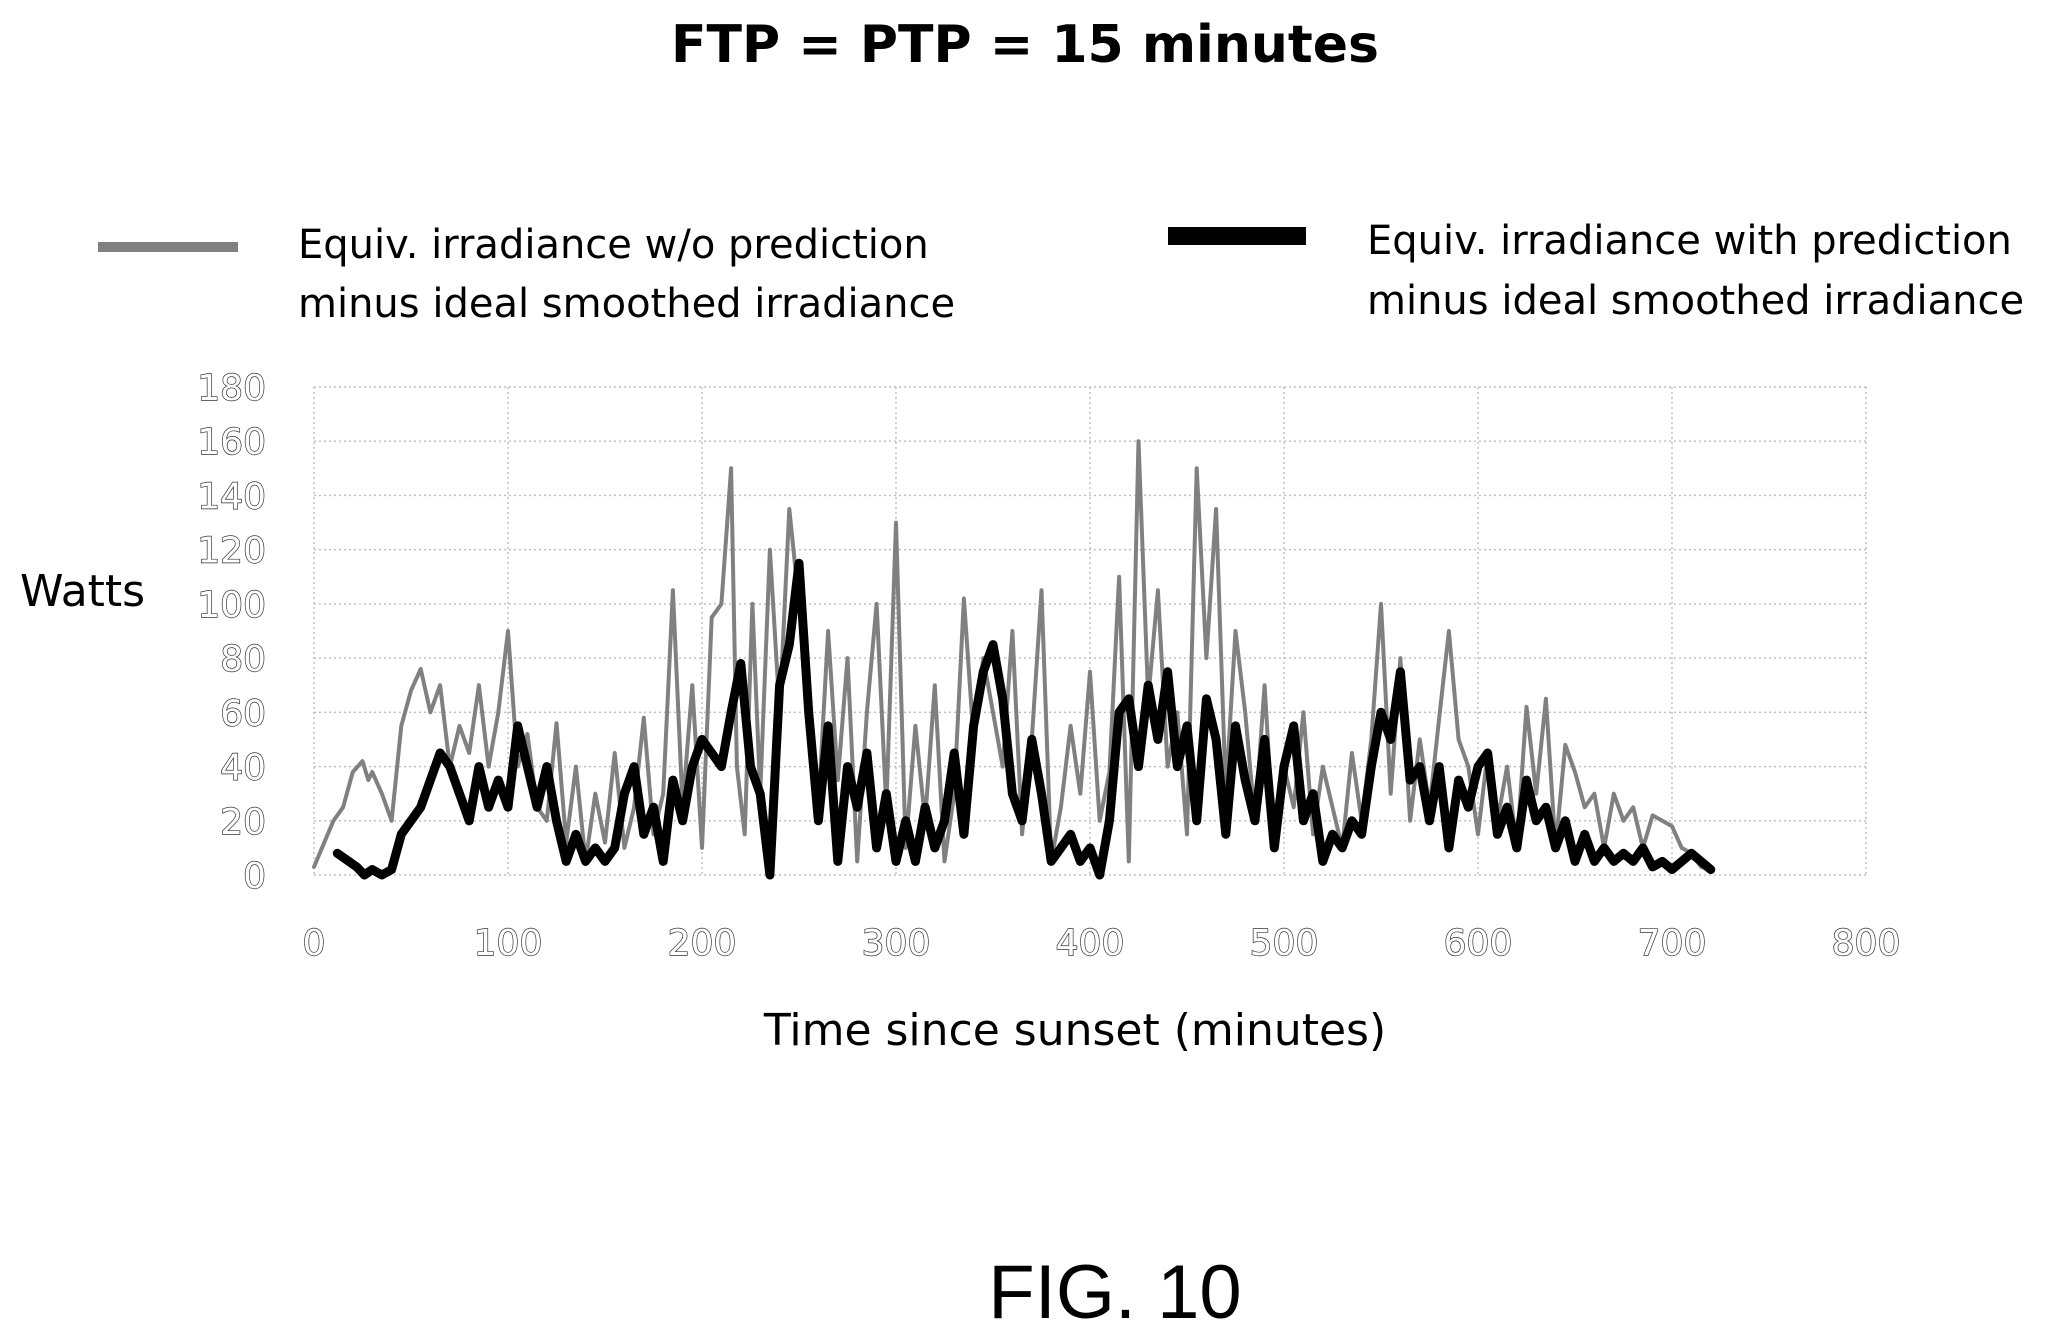  Describe the element at coordinates (231, 496) in the screenshot. I see `y-tick-label-140: 140` at that location.